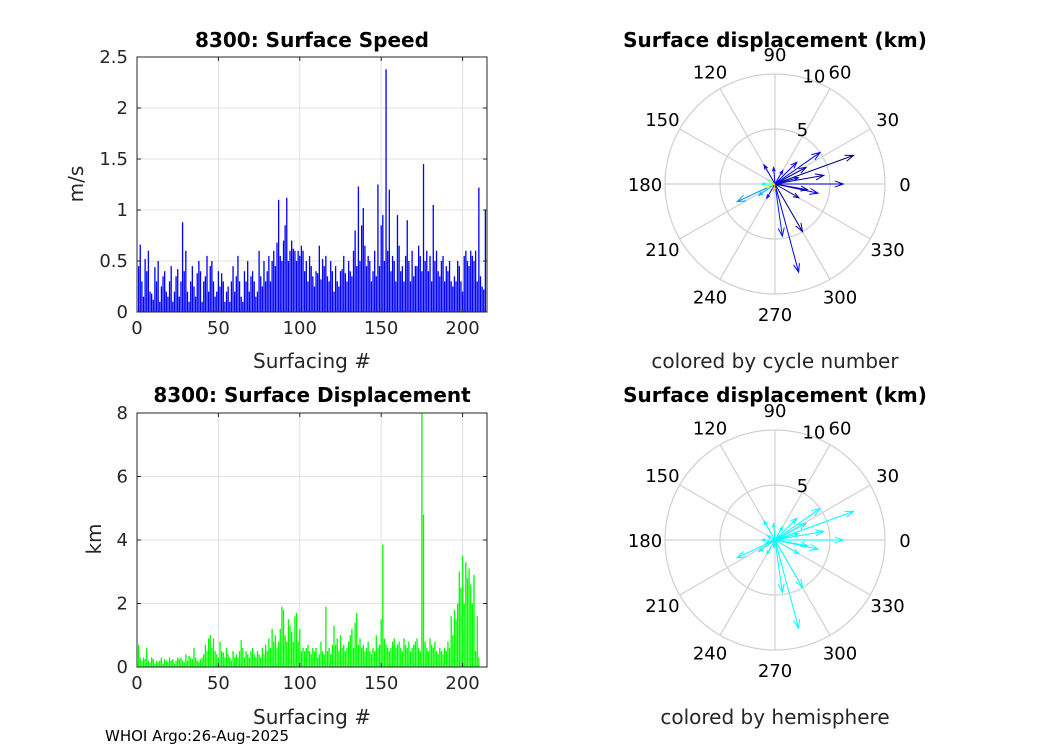 The height and width of the screenshot is (750, 1050). I want to click on disp-ytick-label-0: 0, so click(122, 667).